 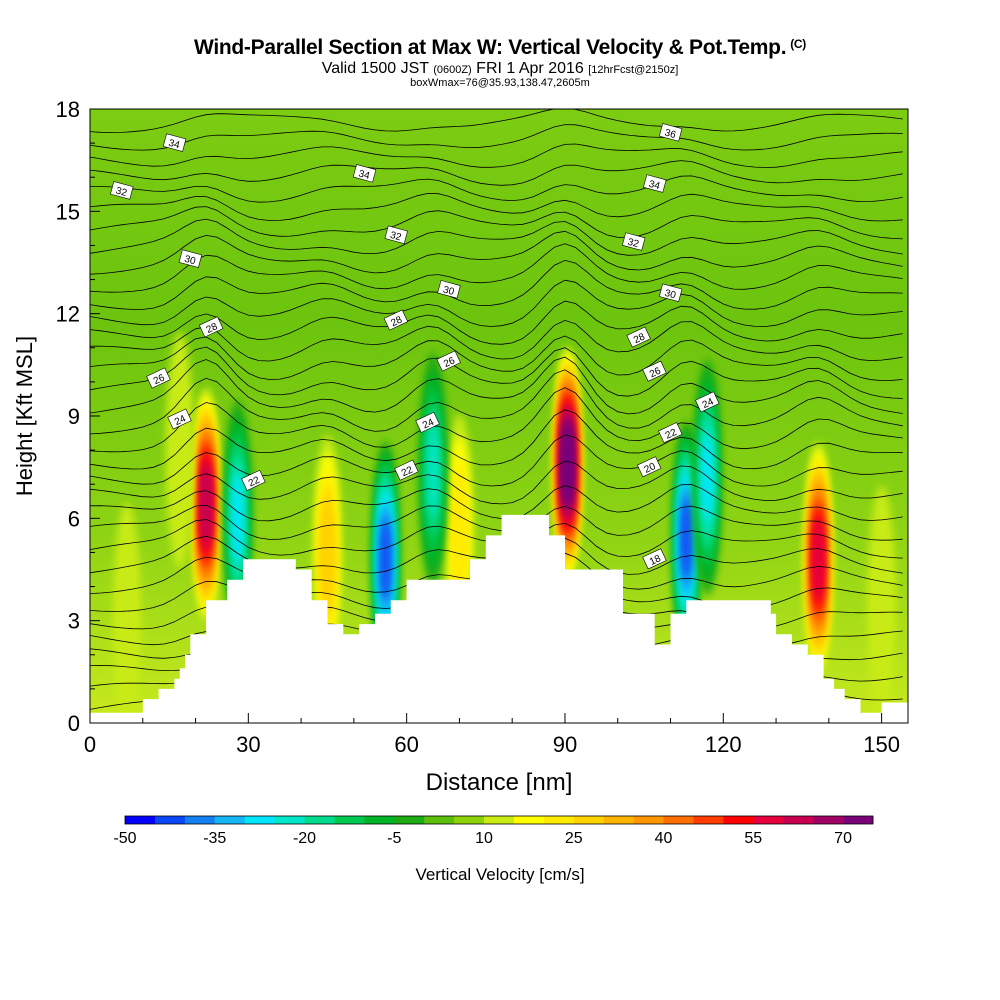 I want to click on y-tick-label: 15, so click(x=68, y=211).